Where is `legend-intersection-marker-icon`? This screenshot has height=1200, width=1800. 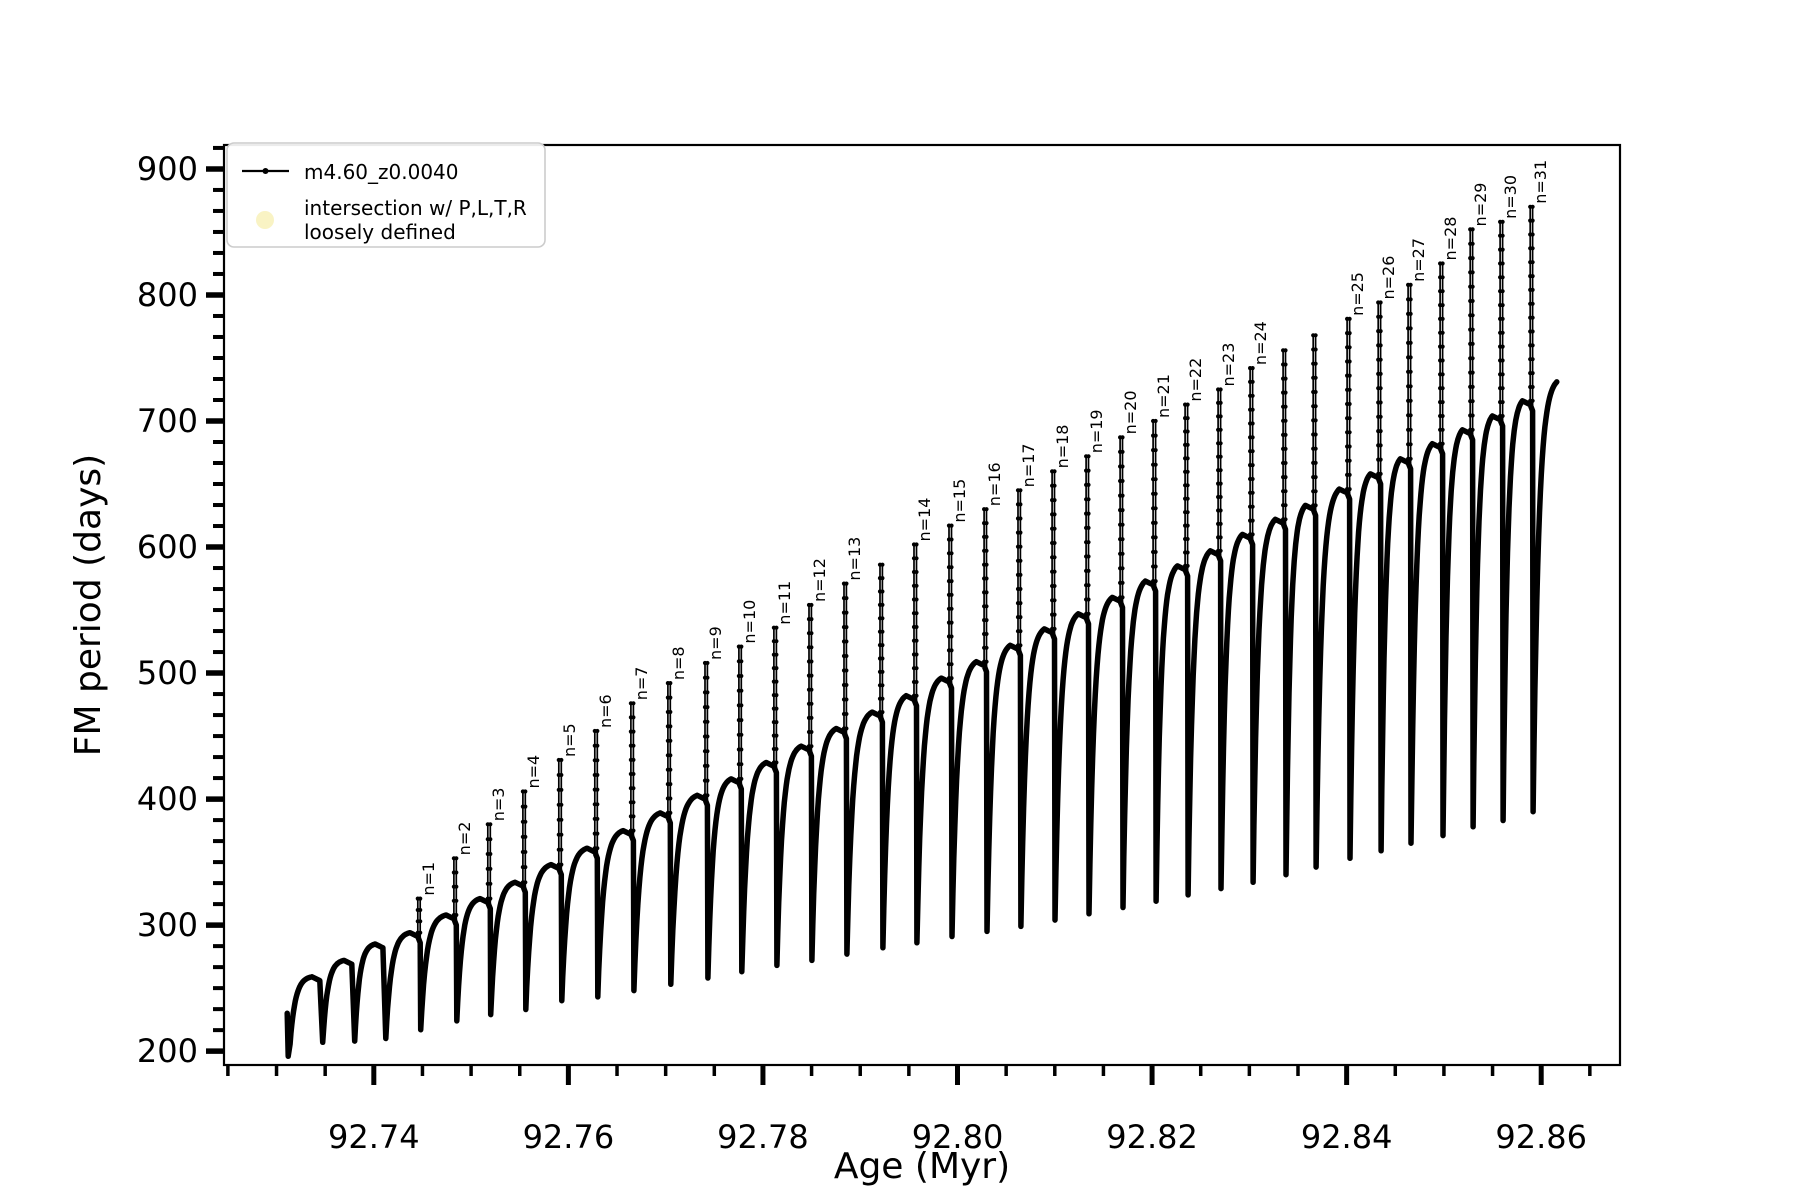
legend-intersection-marker-icon is located at coordinates (265, 220).